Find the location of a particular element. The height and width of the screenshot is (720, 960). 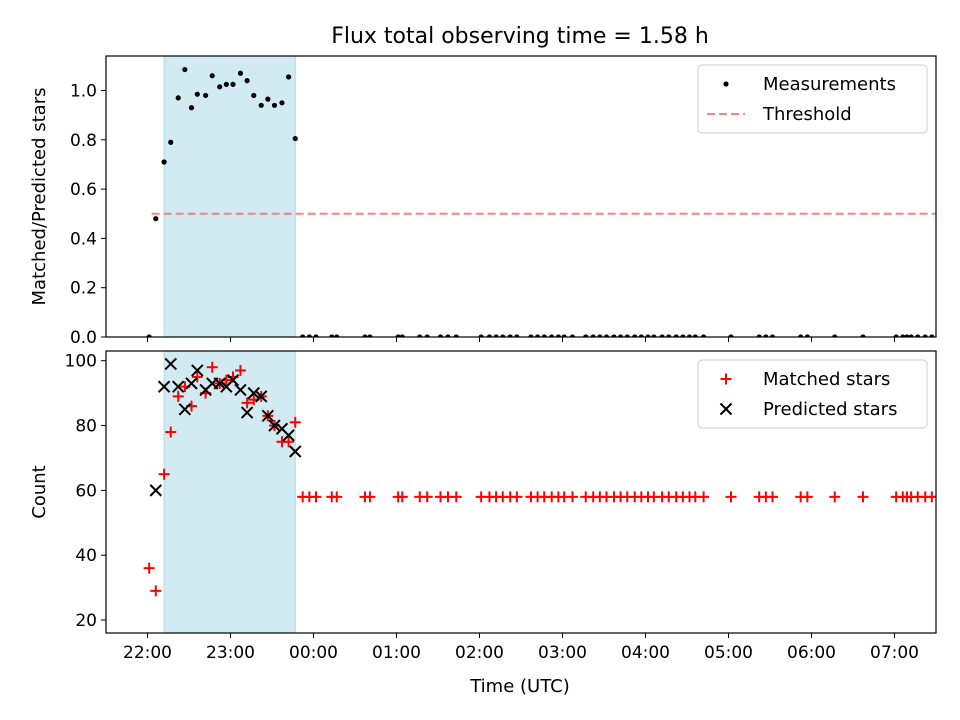

x-tick-label: 01:00 is located at coordinates (396, 653).